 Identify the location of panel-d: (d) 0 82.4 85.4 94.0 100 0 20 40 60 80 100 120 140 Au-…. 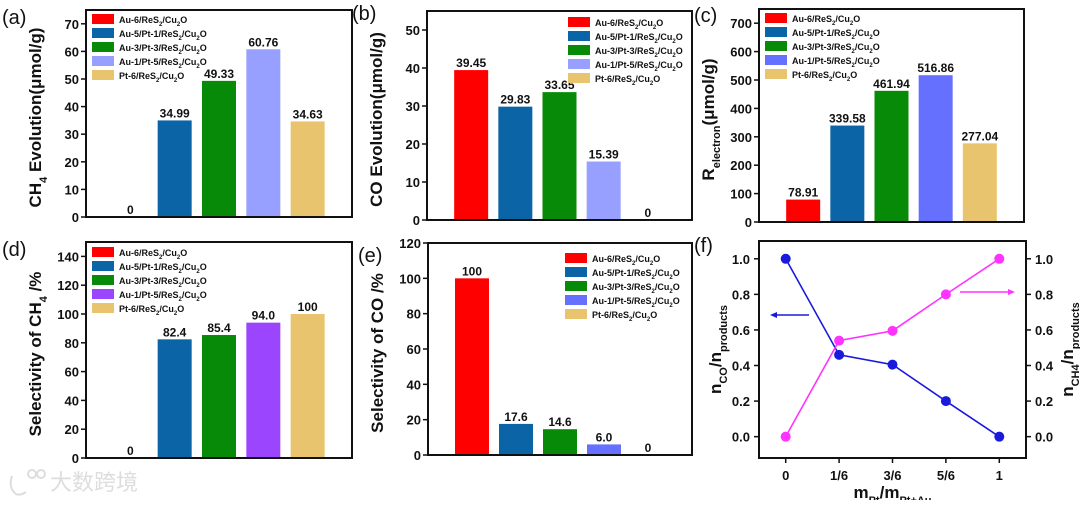
(177, 352).